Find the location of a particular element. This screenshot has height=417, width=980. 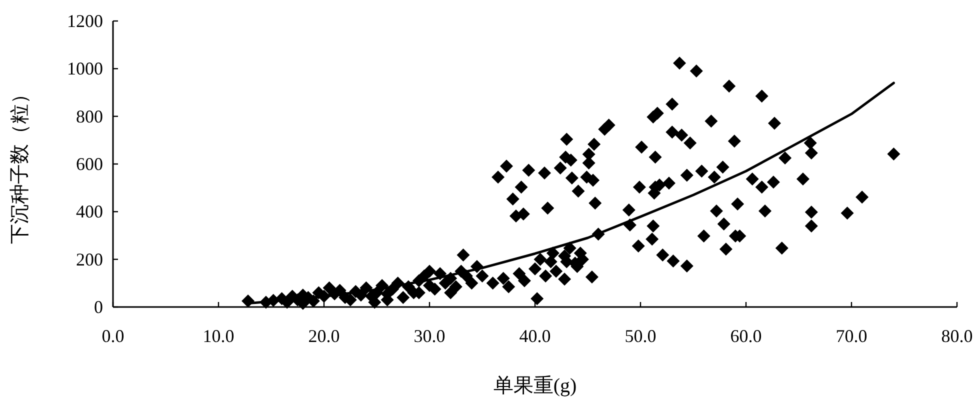

y-axis-title: 下沉种子数（粒） is located at coordinates (20, 164).